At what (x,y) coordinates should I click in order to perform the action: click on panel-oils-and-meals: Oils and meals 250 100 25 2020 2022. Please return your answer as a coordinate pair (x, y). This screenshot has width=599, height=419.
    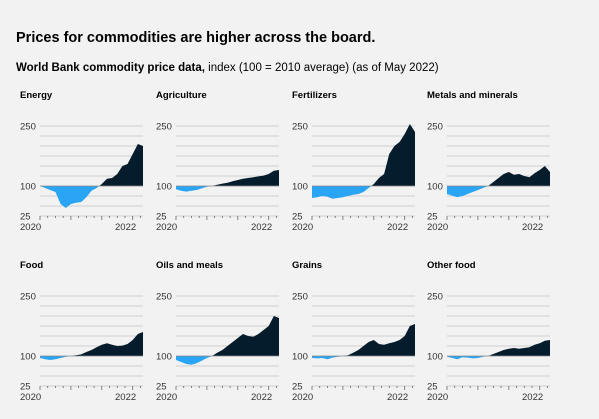
    Looking at the image, I should click on (221, 337).